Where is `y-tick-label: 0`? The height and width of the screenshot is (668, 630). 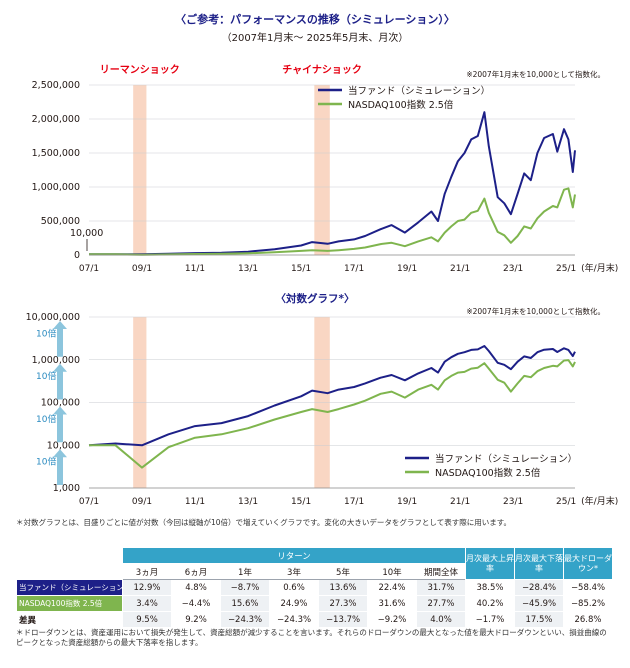 y-tick-label: 0 is located at coordinates (77, 255).